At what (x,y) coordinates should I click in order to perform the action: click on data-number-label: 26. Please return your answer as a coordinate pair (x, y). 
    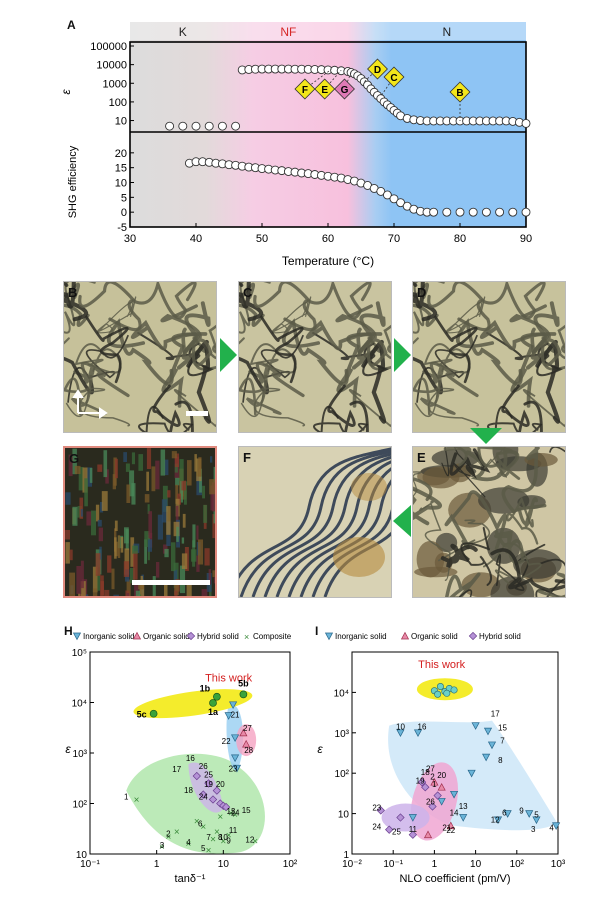
    Looking at the image, I should click on (203, 766).